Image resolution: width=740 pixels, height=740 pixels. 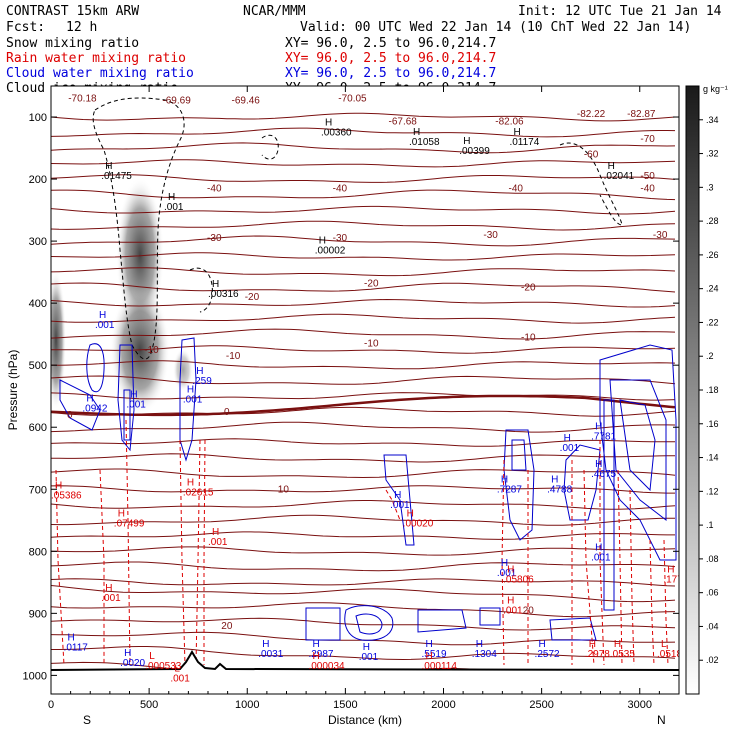 I want to click on y-tick-label: 900, so click(x=38, y=614).